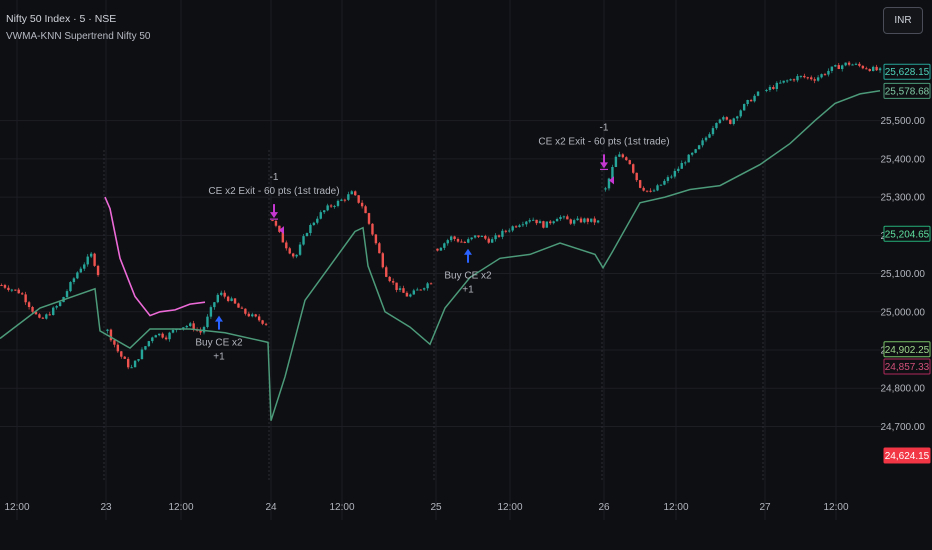 This screenshot has height=550, width=932. Describe the element at coordinates (426, 507) in the screenshot. I see `time-axis: 12:00 23 12:00 24 12:00 25 12:00 26 12:00 27 12:00` at that location.